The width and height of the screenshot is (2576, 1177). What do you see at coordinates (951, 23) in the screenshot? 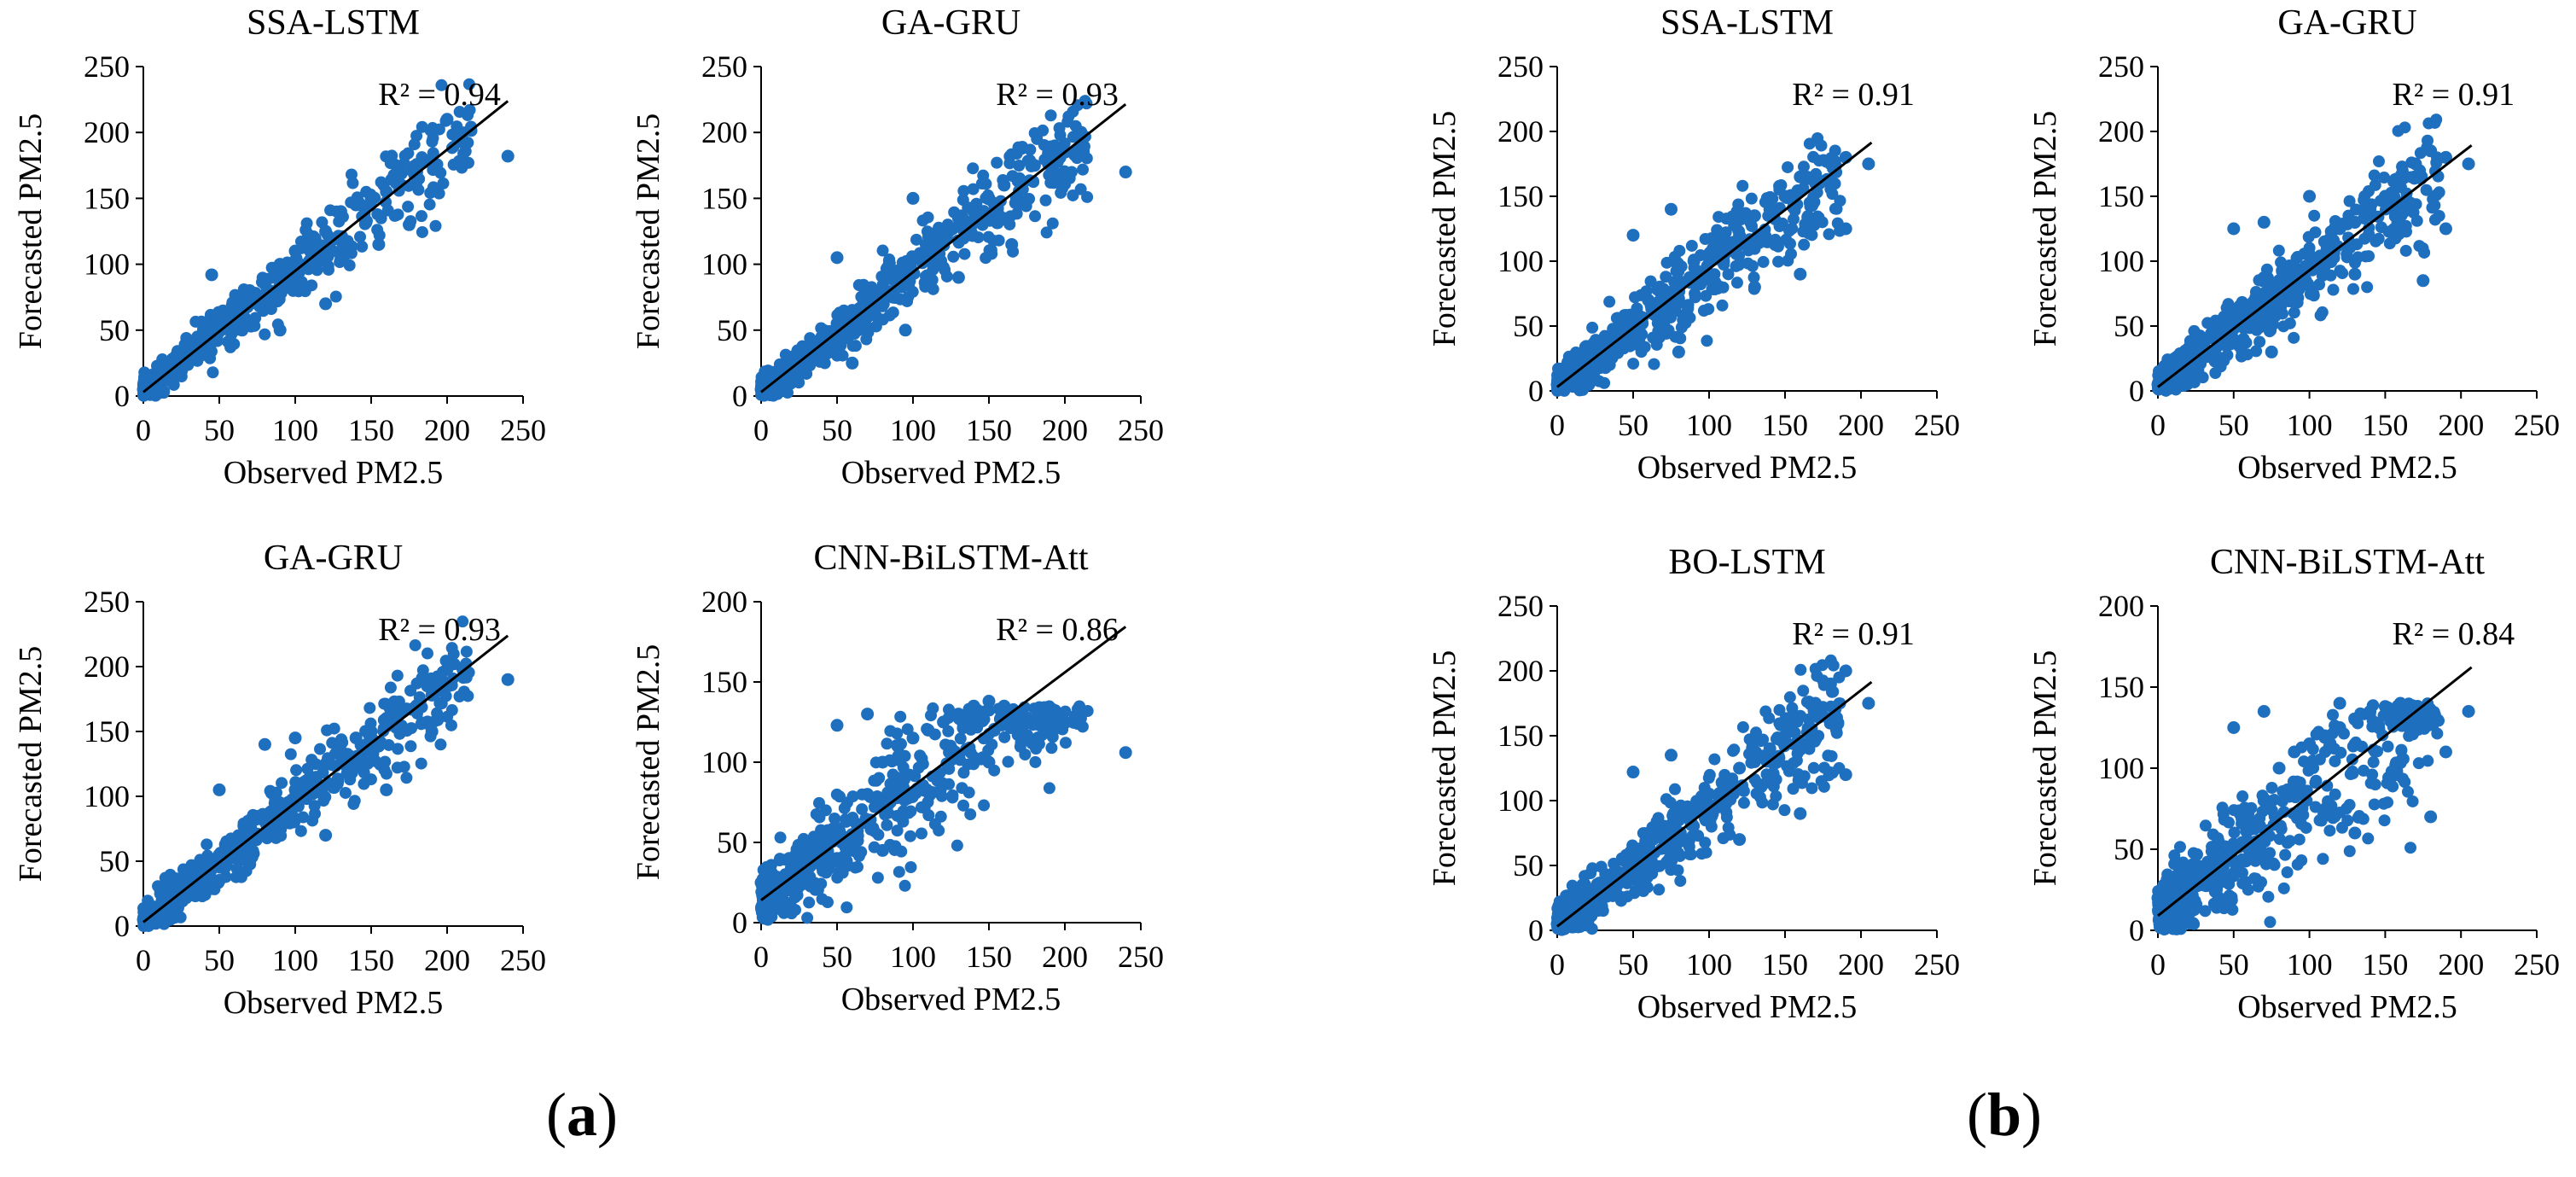
I see `chart-title: GA-GRU` at bounding box center [951, 23].